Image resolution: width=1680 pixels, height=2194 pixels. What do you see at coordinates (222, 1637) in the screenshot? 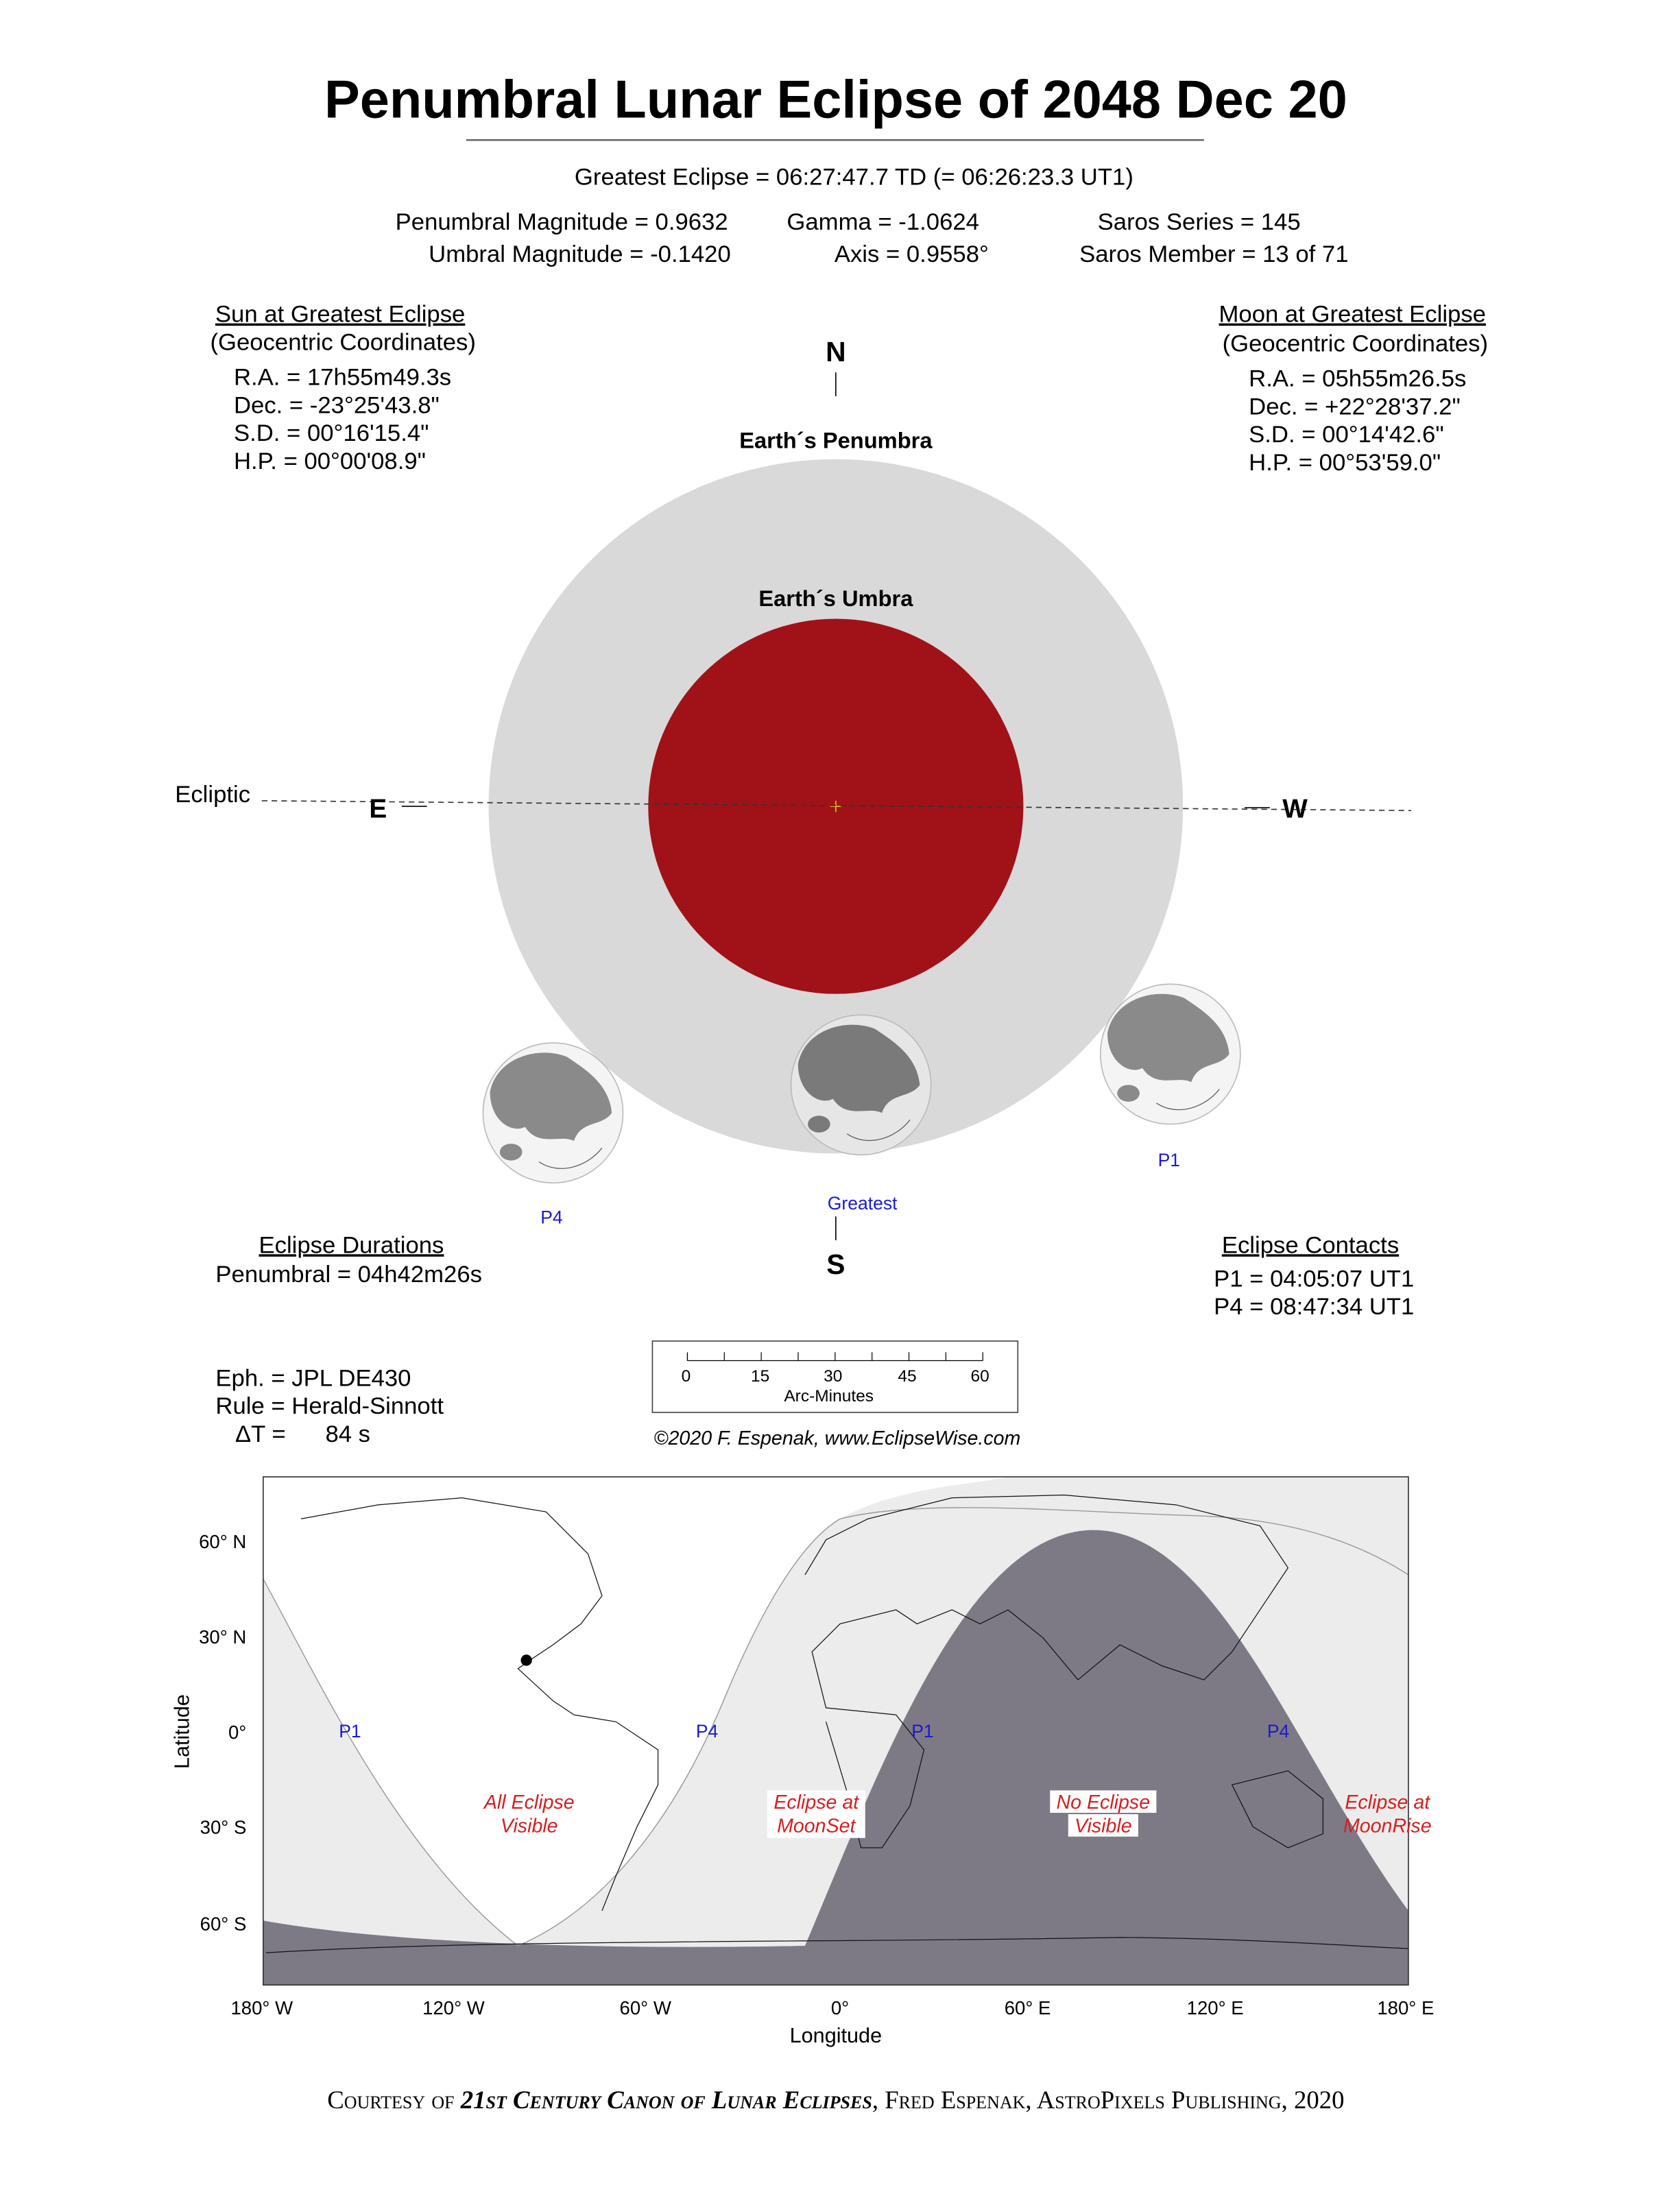
I see `lat-tick: 30° N` at bounding box center [222, 1637].